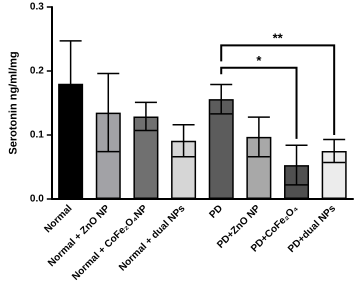  I want to click on annotation: **, so click(278, 38).